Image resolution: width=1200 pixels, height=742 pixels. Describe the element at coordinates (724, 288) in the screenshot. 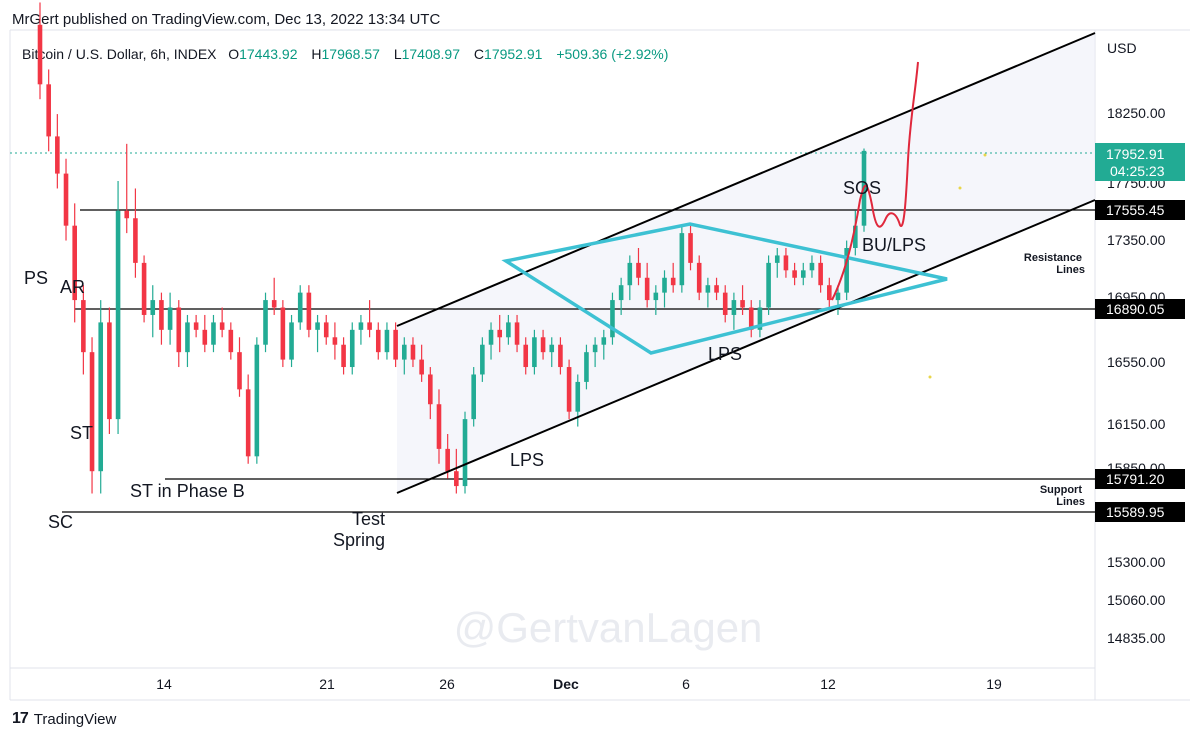

I see `triangle-pattern` at that location.